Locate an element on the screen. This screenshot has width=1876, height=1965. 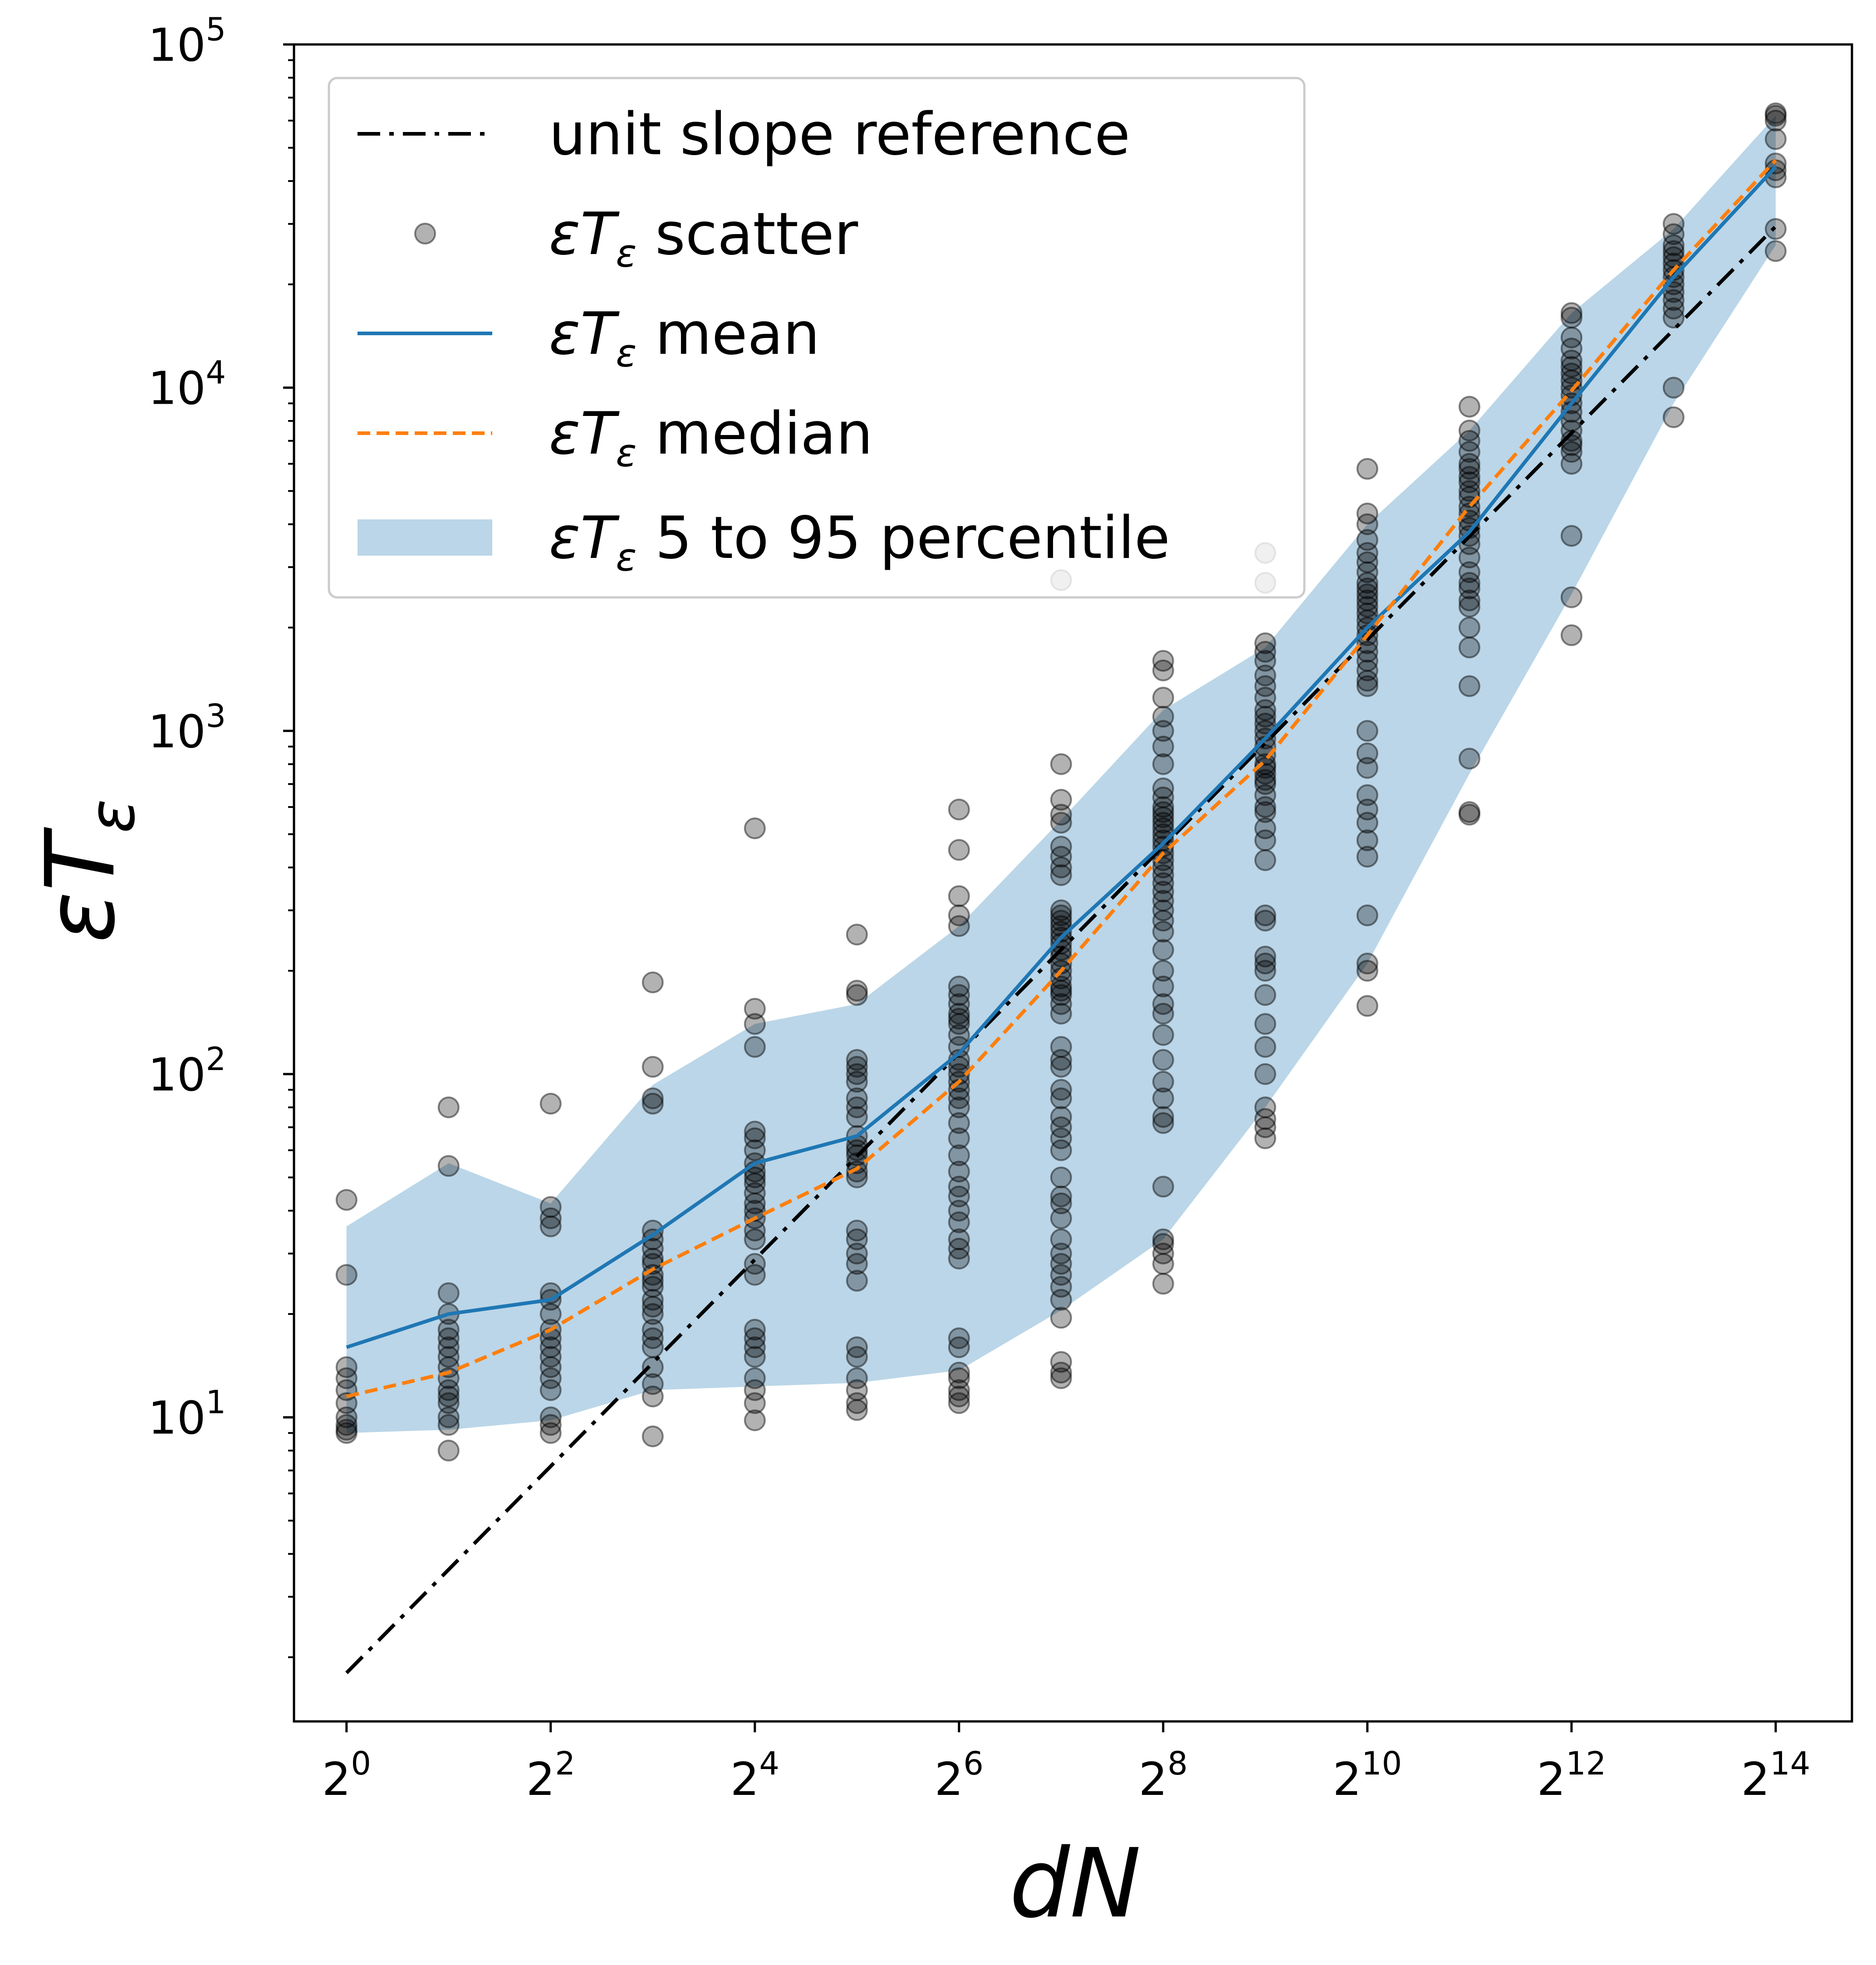
legend-swatch-scatter is located at coordinates (425, 233).